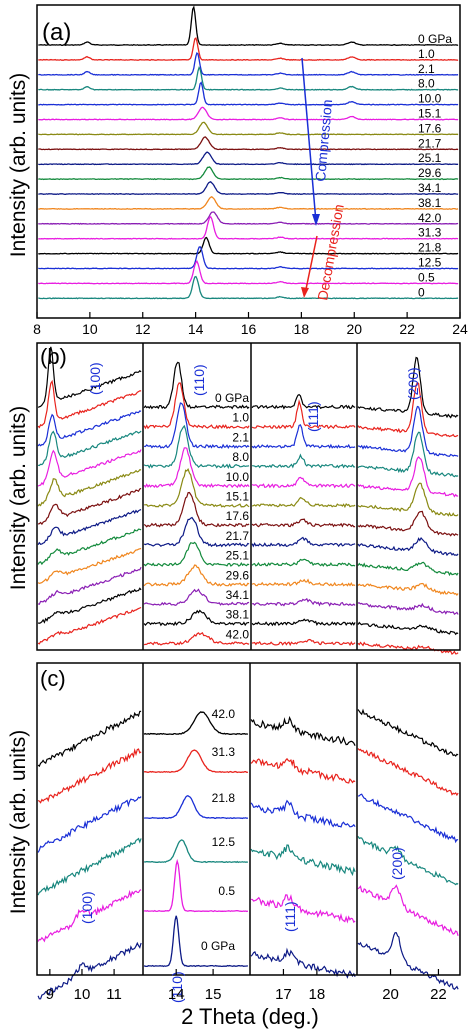 The image size is (474, 1033). I want to click on panel-b-label-100: (100), so click(95, 378).